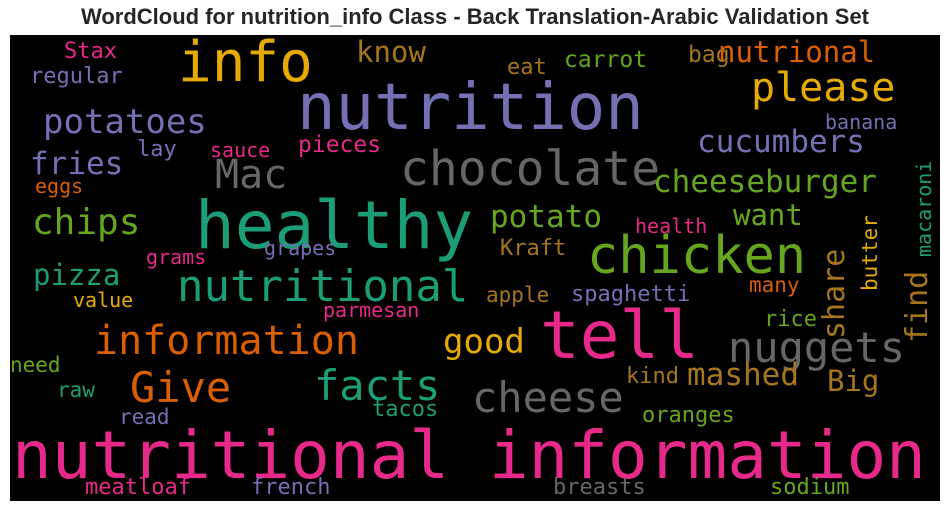  What do you see at coordinates (861, 122) in the screenshot?
I see `word-banana: banana` at bounding box center [861, 122].